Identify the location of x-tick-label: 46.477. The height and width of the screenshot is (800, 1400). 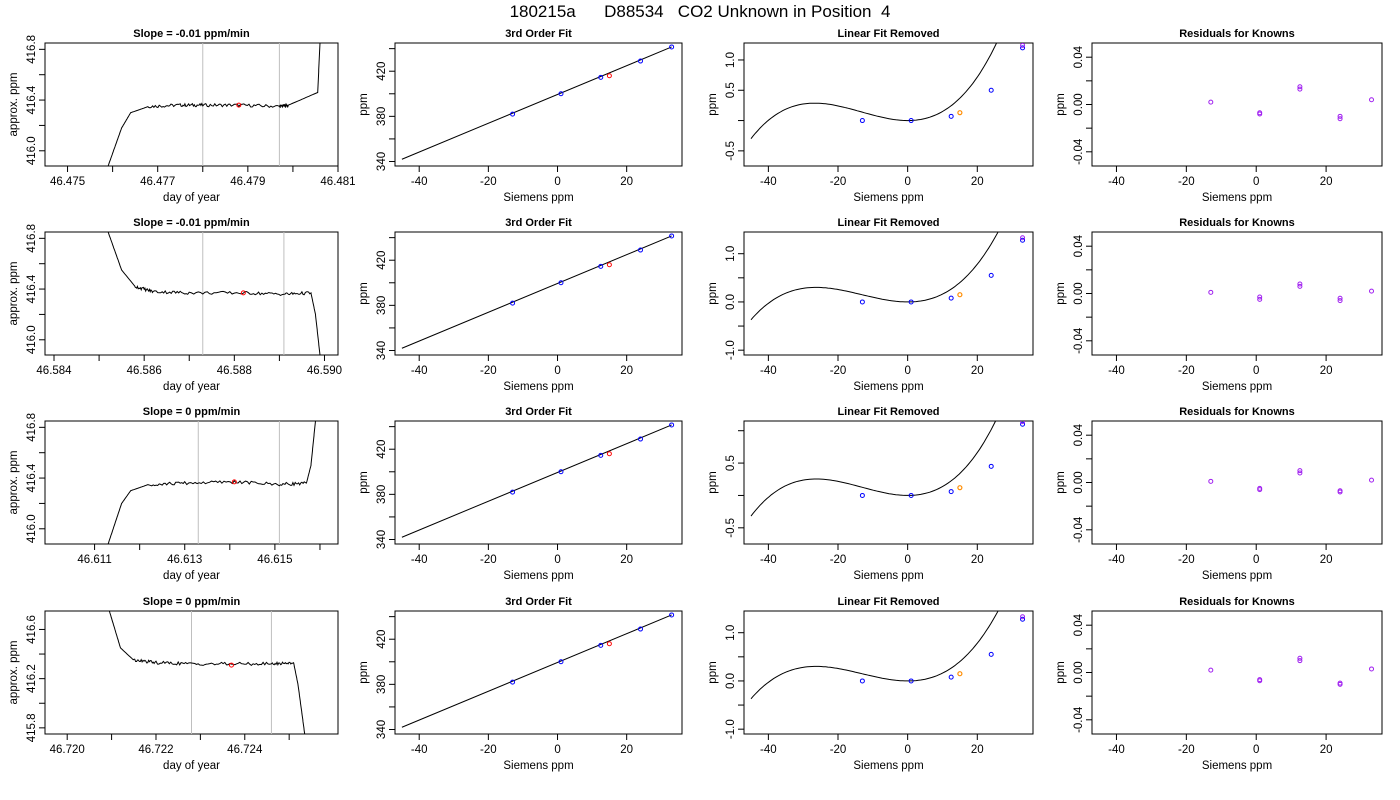
(157, 182).